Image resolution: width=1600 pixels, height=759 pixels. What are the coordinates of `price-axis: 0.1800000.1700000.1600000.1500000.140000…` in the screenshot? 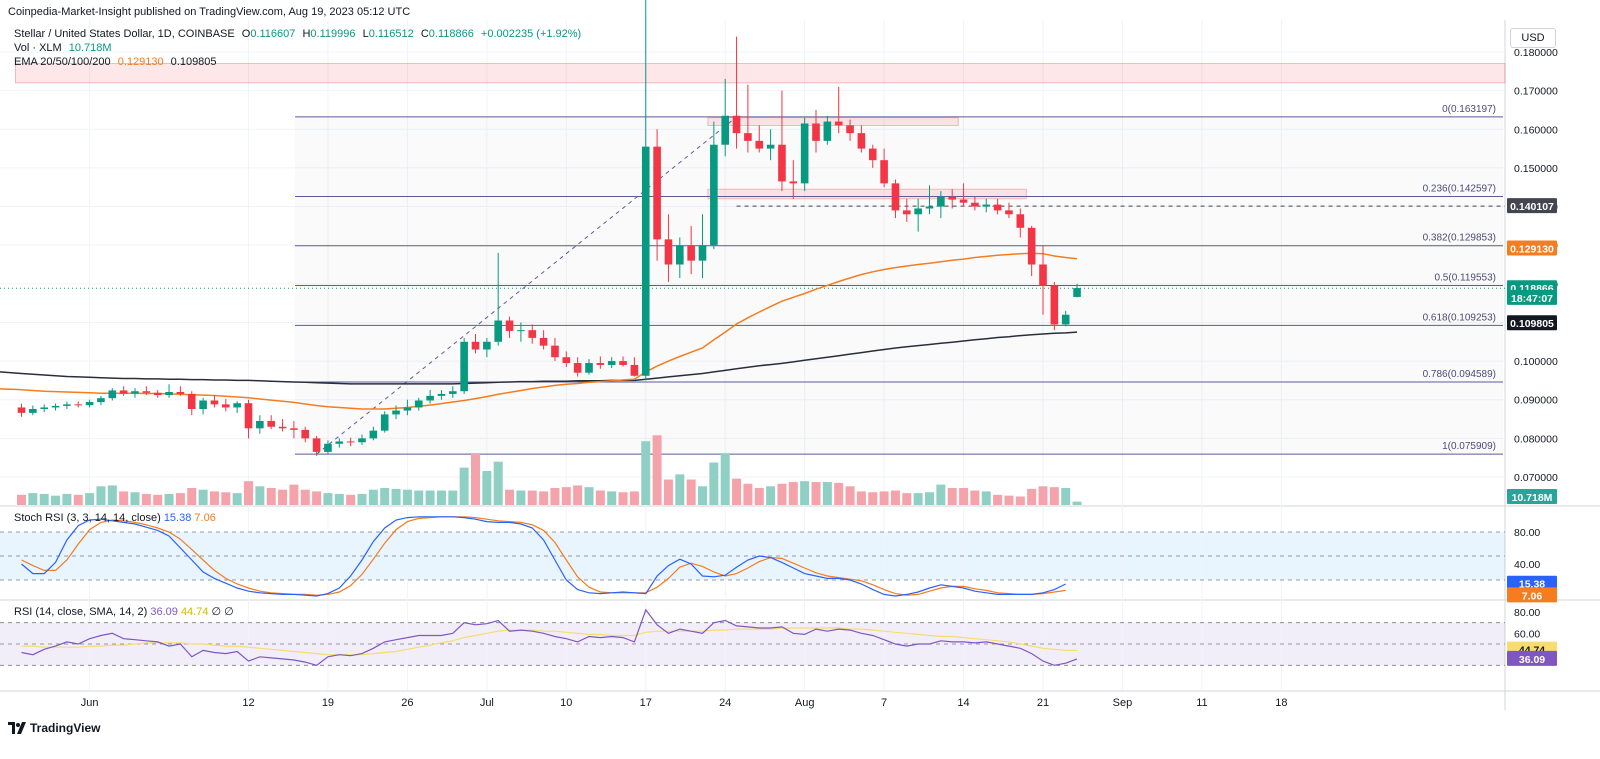 It's located at (1532, 356).